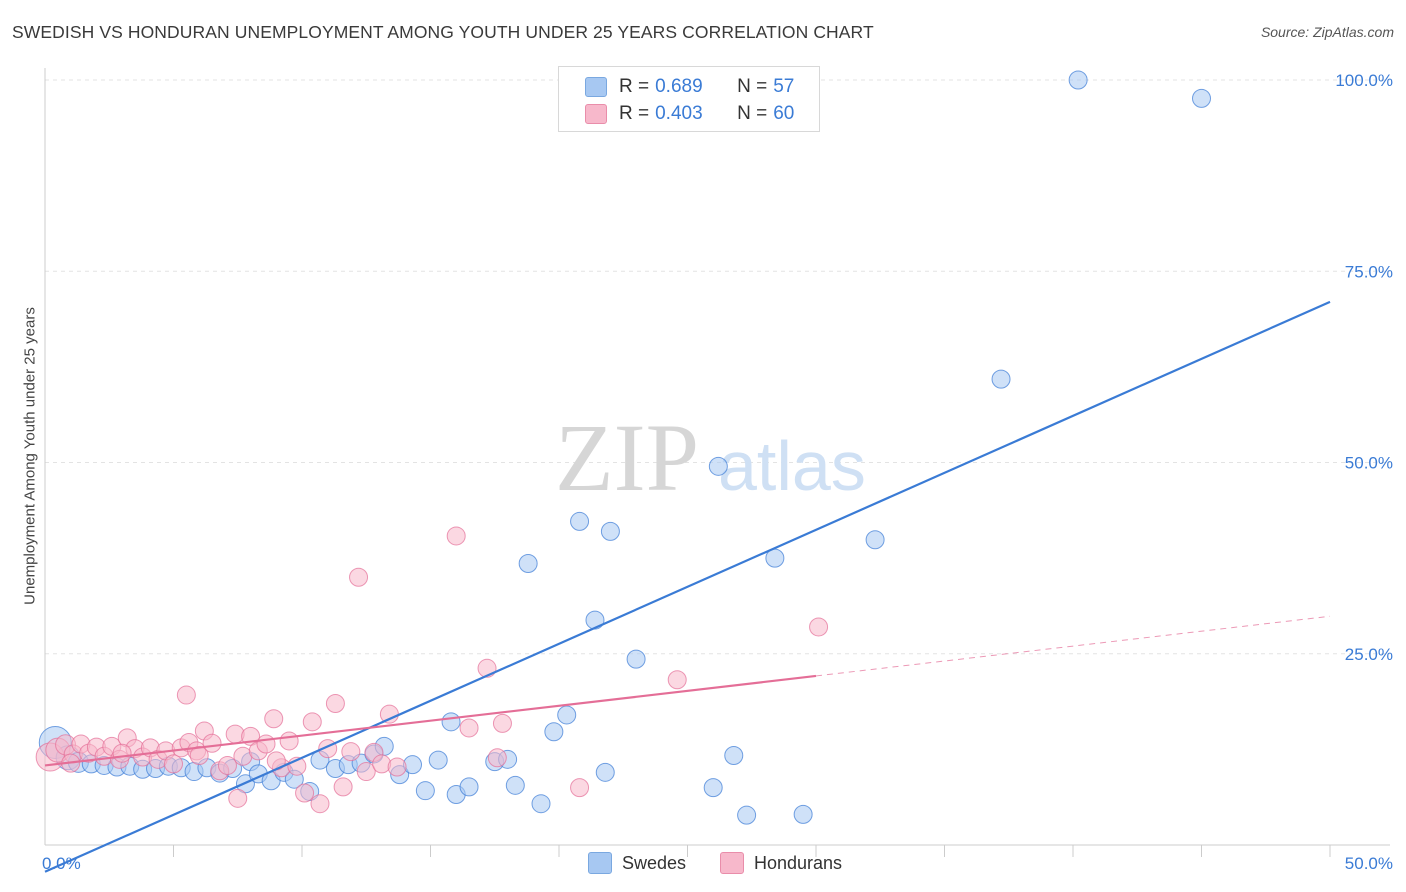 This screenshot has height=892, width=1406. What do you see at coordinates (1369, 863) in the screenshot?
I see `x-tick-label: 50.0%` at bounding box center [1369, 863].